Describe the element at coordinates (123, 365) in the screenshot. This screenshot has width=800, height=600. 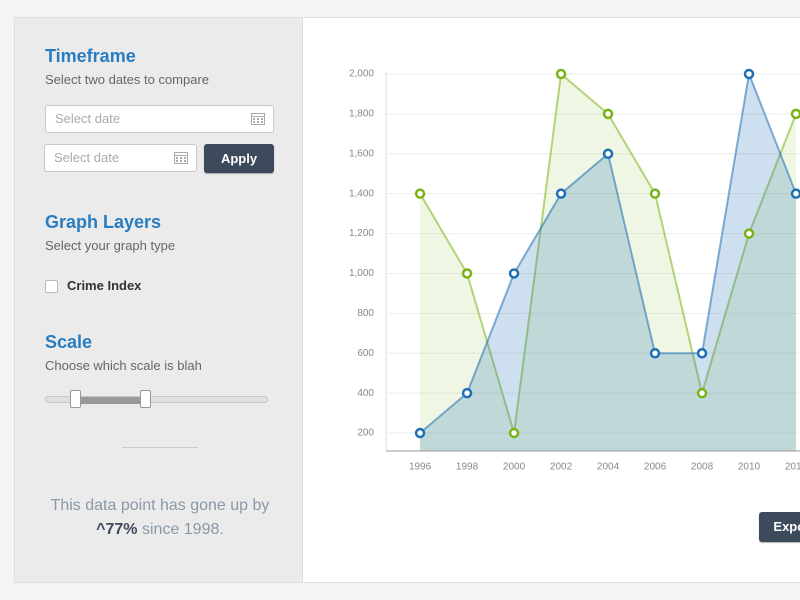
I see `section-subtitle: Choose which scale is blah` at that location.